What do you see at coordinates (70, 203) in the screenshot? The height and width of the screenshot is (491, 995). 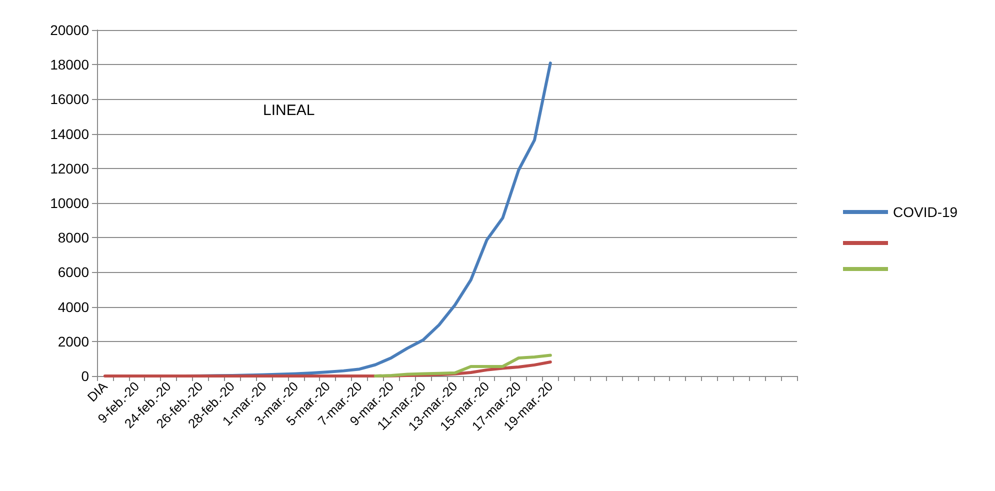 I see `y-tick-label: 10000` at bounding box center [70, 203].